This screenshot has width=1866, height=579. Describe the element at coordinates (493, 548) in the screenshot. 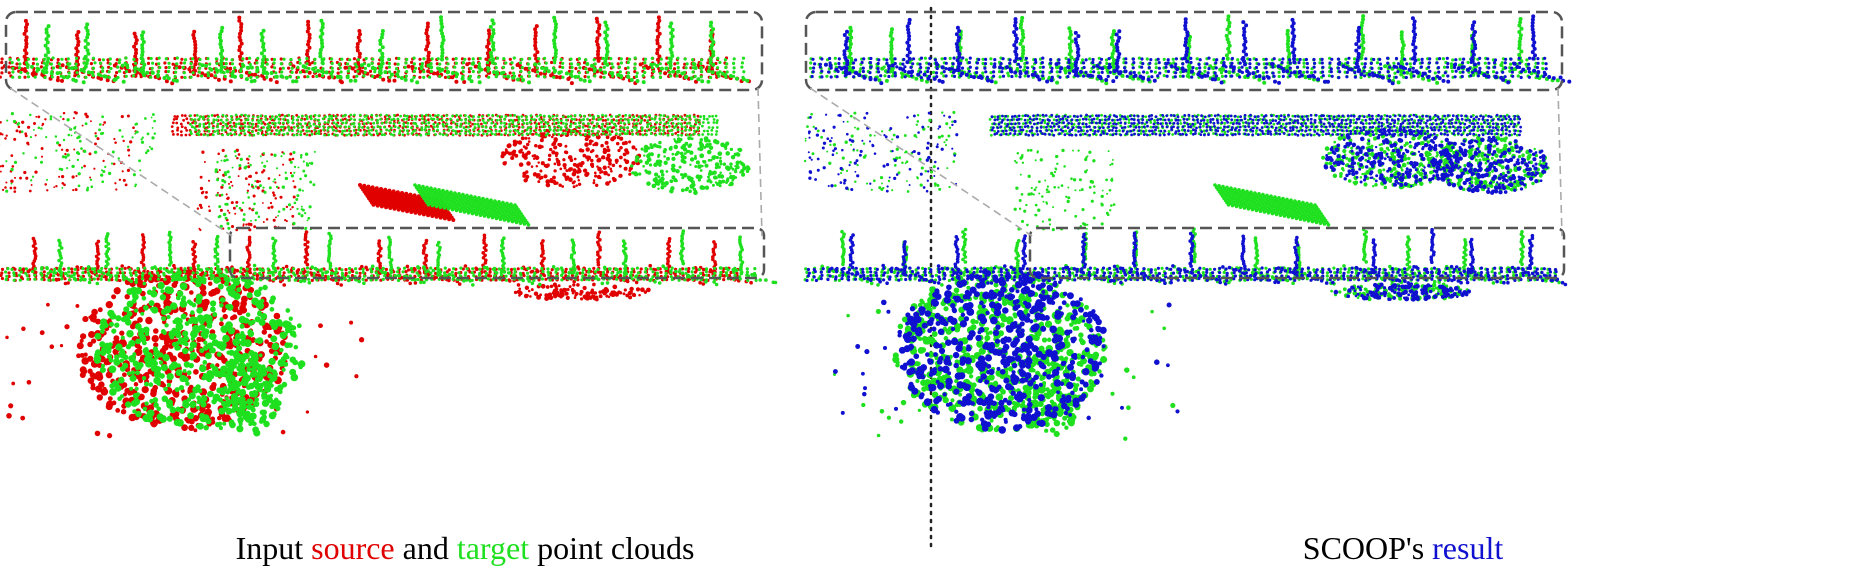

I see `caption-target-word: target` at that location.